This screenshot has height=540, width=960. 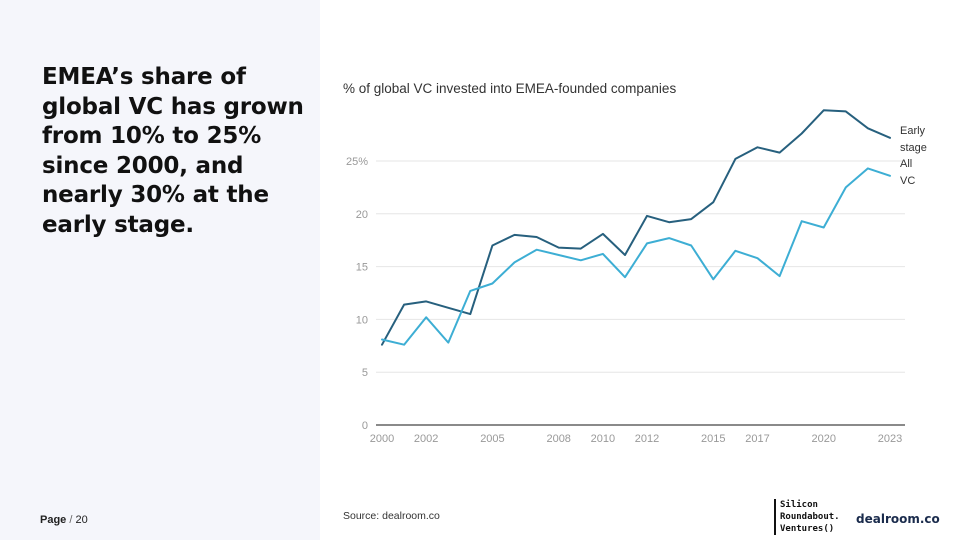 What do you see at coordinates (558, 439) in the screenshot?
I see `x-tick-label: 2008` at bounding box center [558, 439].